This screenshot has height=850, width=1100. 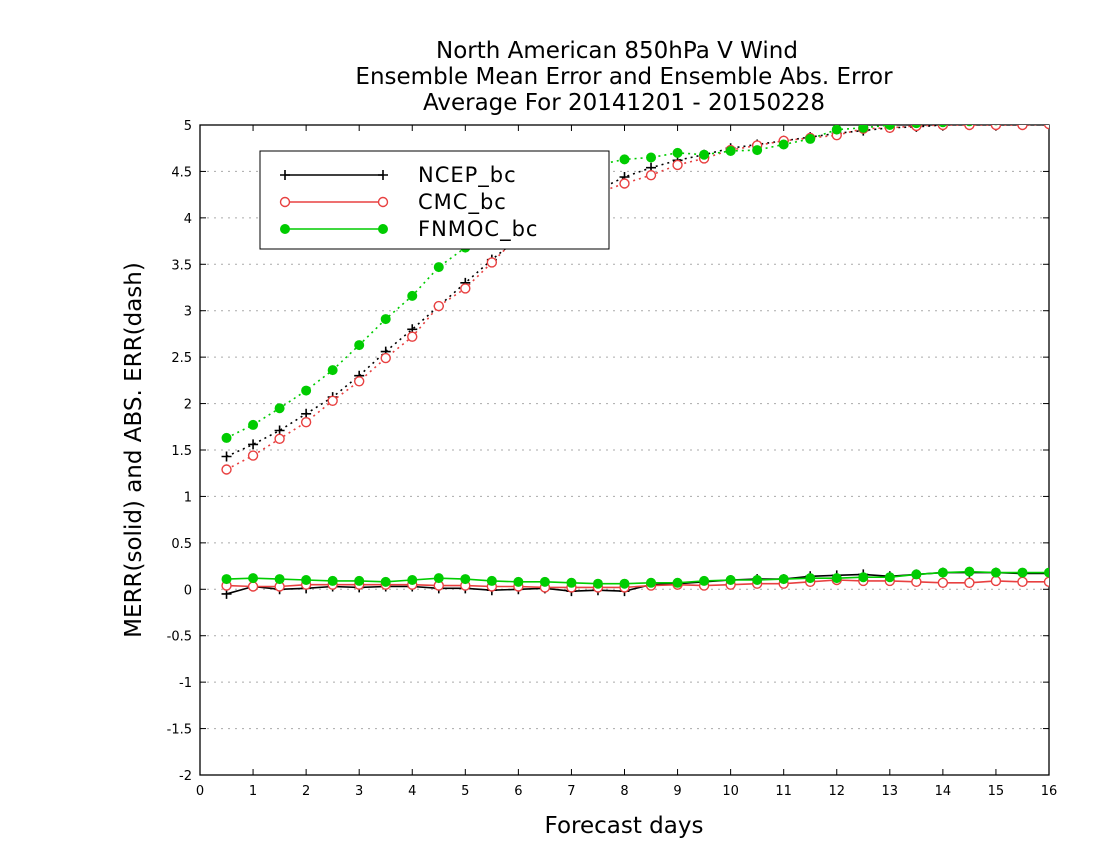 What do you see at coordinates (836, 791) in the screenshot?
I see `x-tick-label: 12` at bounding box center [836, 791].